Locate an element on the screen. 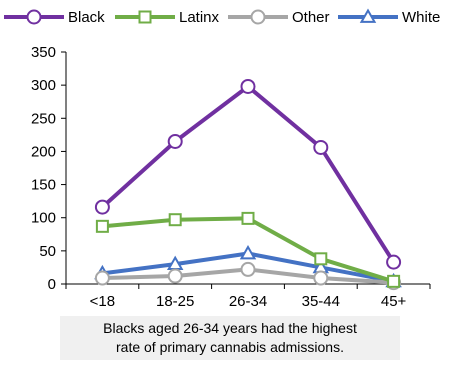  legend-label-latinx: Latinx is located at coordinates (199, 17).